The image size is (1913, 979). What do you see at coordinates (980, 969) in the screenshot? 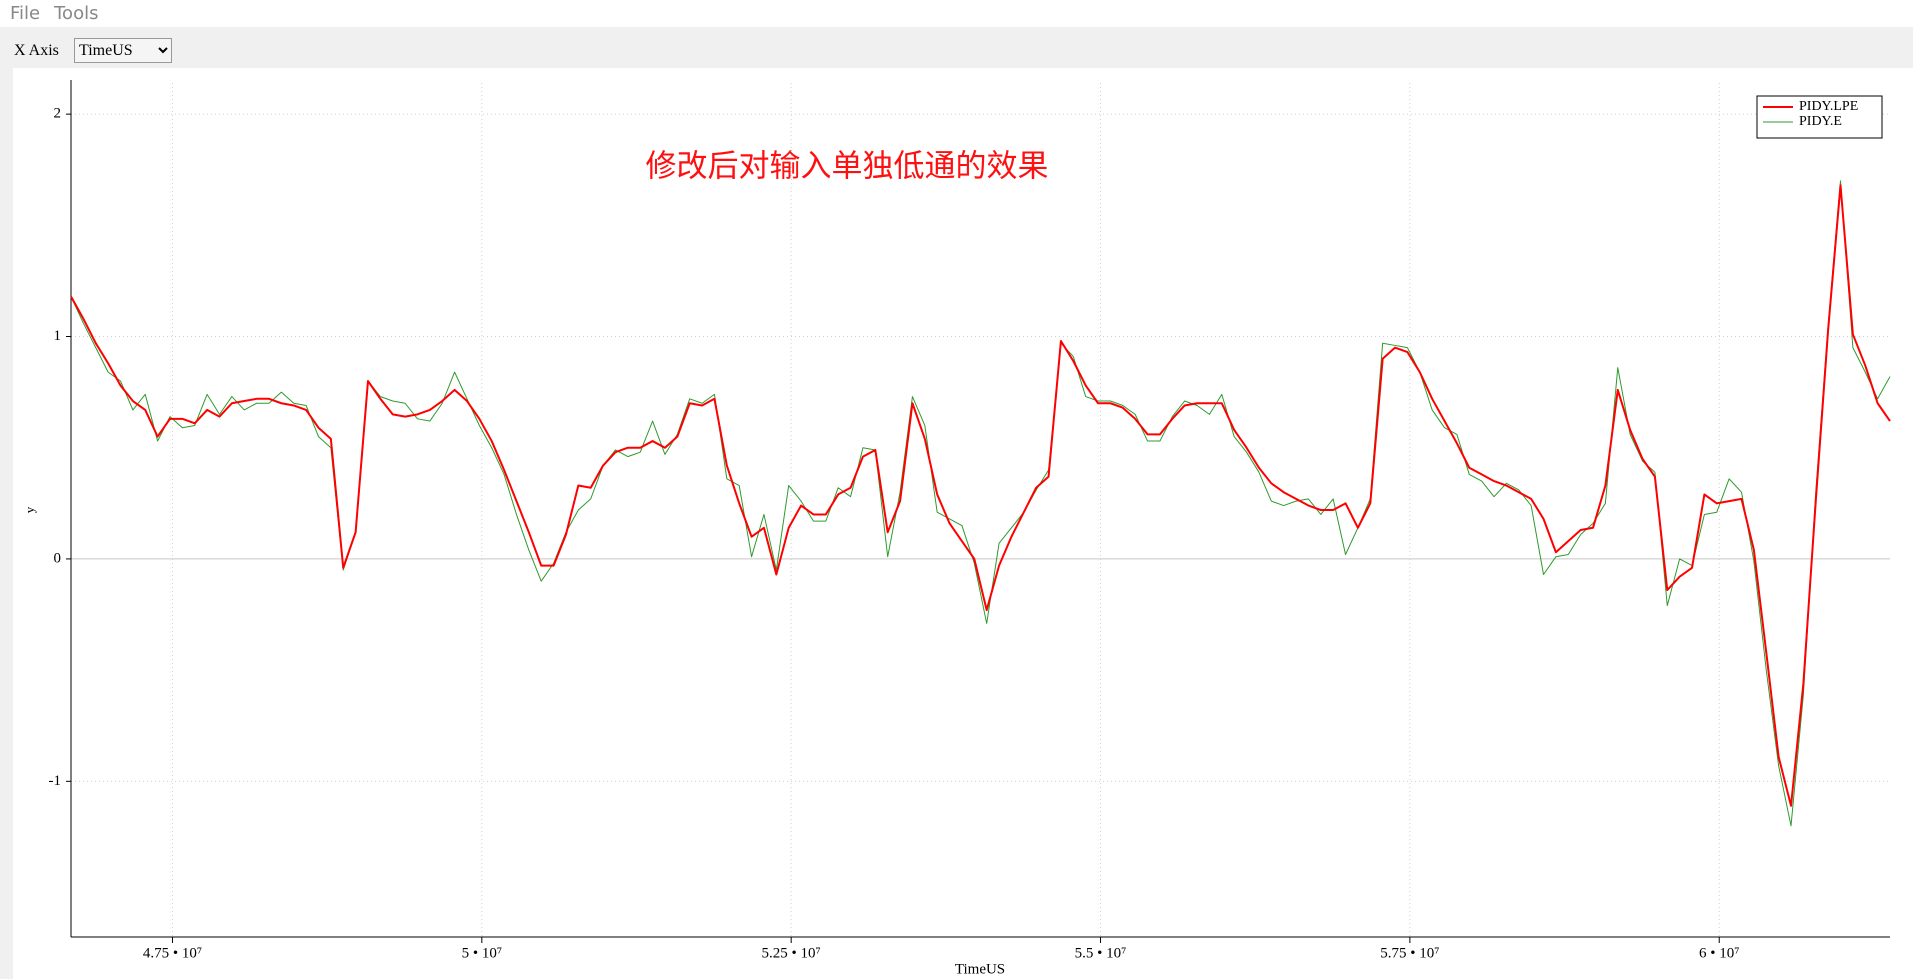
I see `x-axis-title: TimeUS` at bounding box center [980, 969].